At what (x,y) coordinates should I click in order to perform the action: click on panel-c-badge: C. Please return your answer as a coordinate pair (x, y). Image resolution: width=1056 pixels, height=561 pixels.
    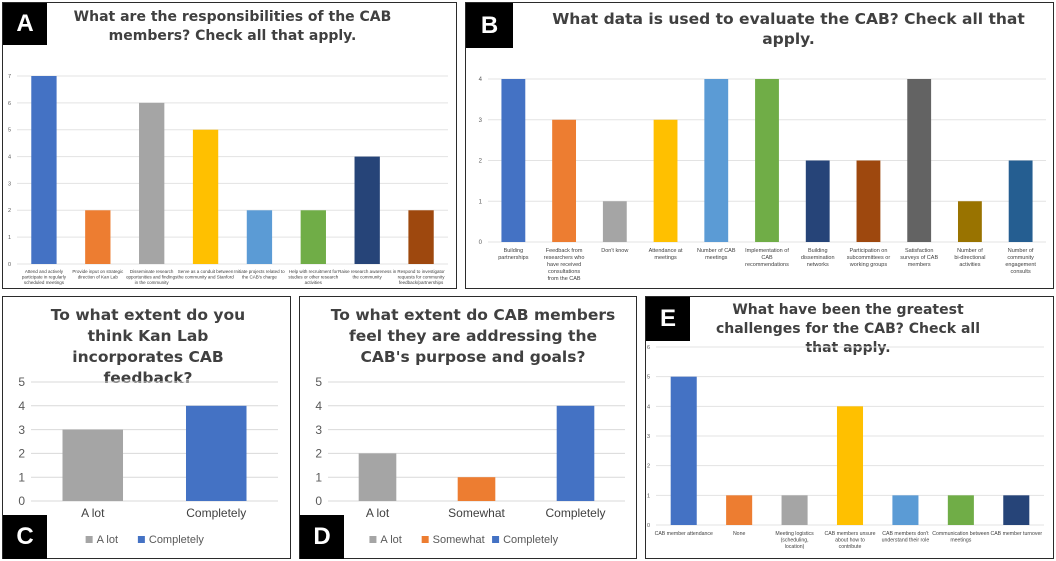
    Looking at the image, I should click on (25, 537).